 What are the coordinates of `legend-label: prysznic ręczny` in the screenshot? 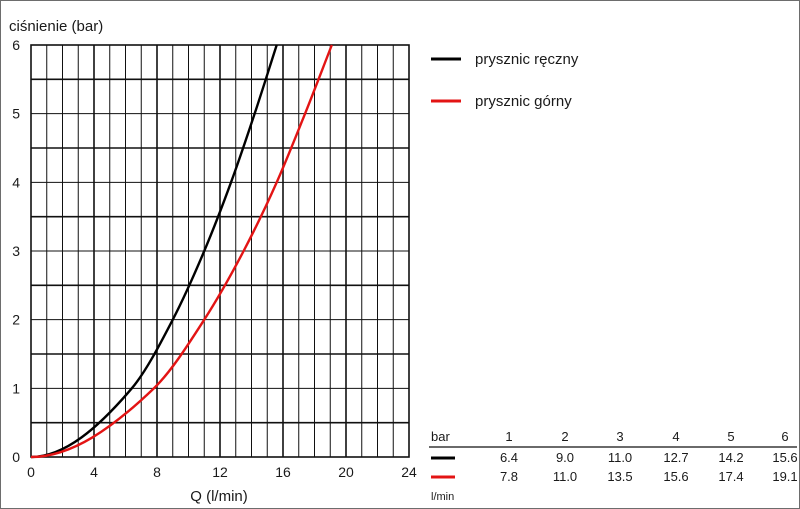 It's located at (527, 59).